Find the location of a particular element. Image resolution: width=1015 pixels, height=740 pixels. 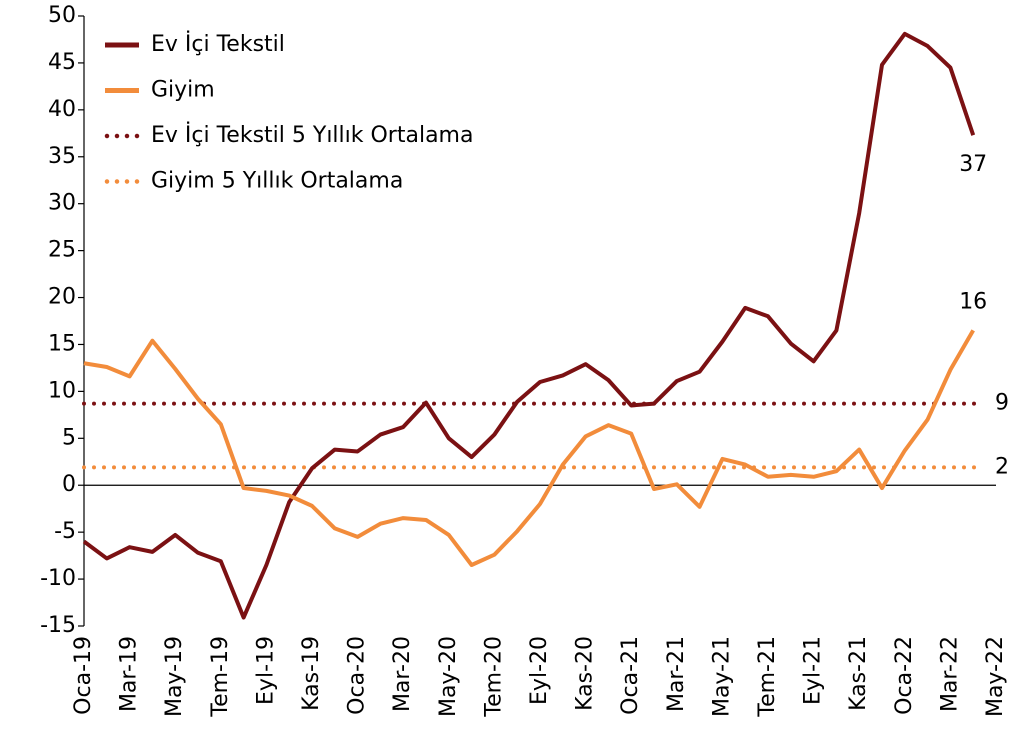

legend-label: Giyim 5 Yıllık Ortalama is located at coordinates (277, 181).